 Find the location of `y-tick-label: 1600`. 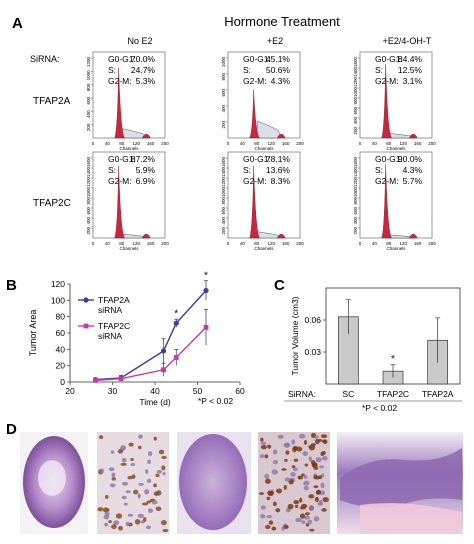

y-tick-label: 1600 is located at coordinates (223, 162).